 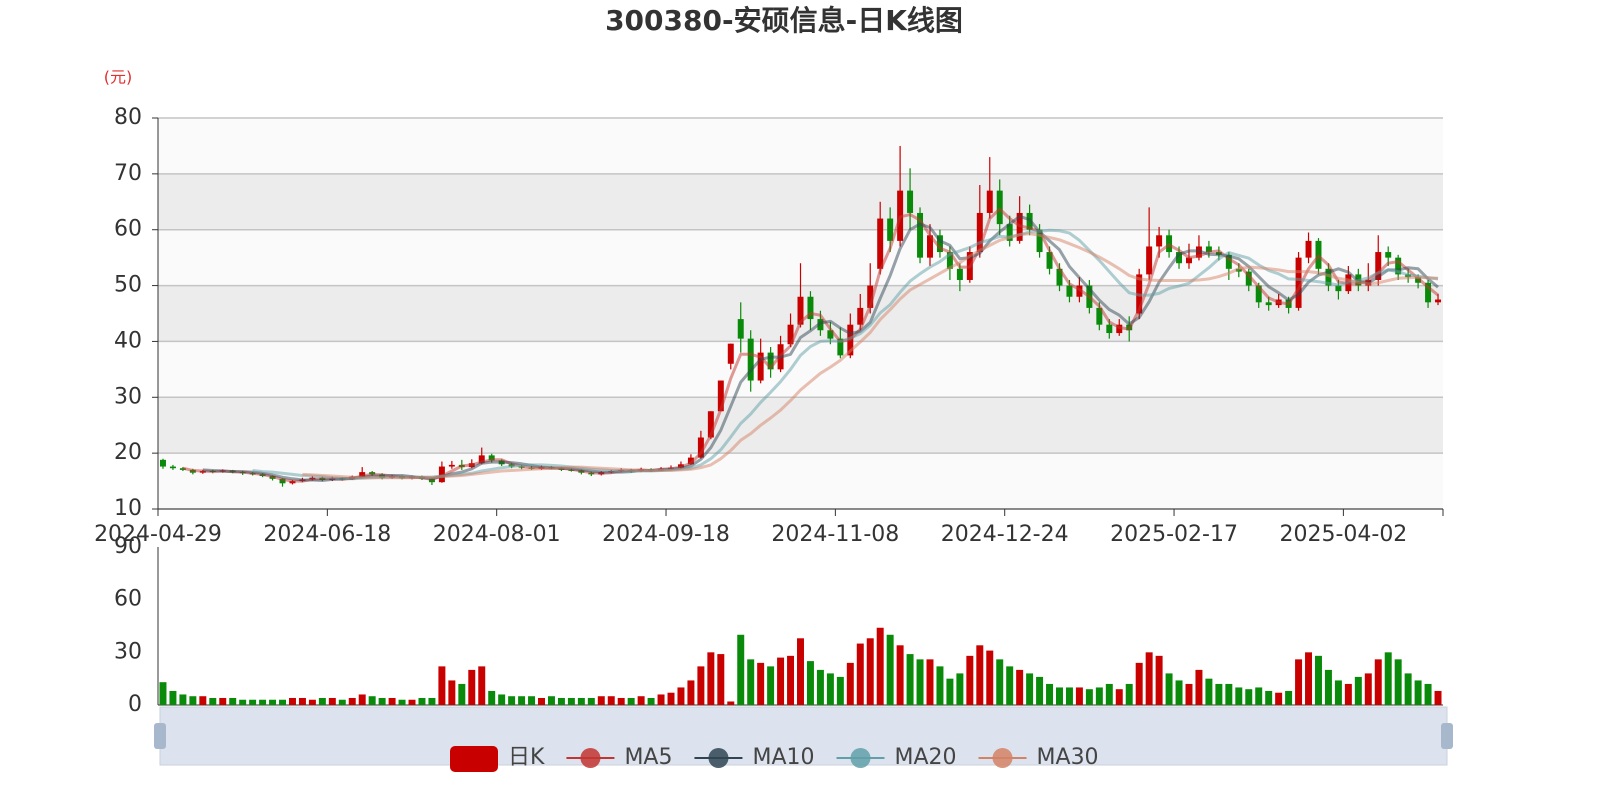 What do you see at coordinates (803, 736) in the screenshot?
I see `data-zoom-slider` at bounding box center [803, 736].